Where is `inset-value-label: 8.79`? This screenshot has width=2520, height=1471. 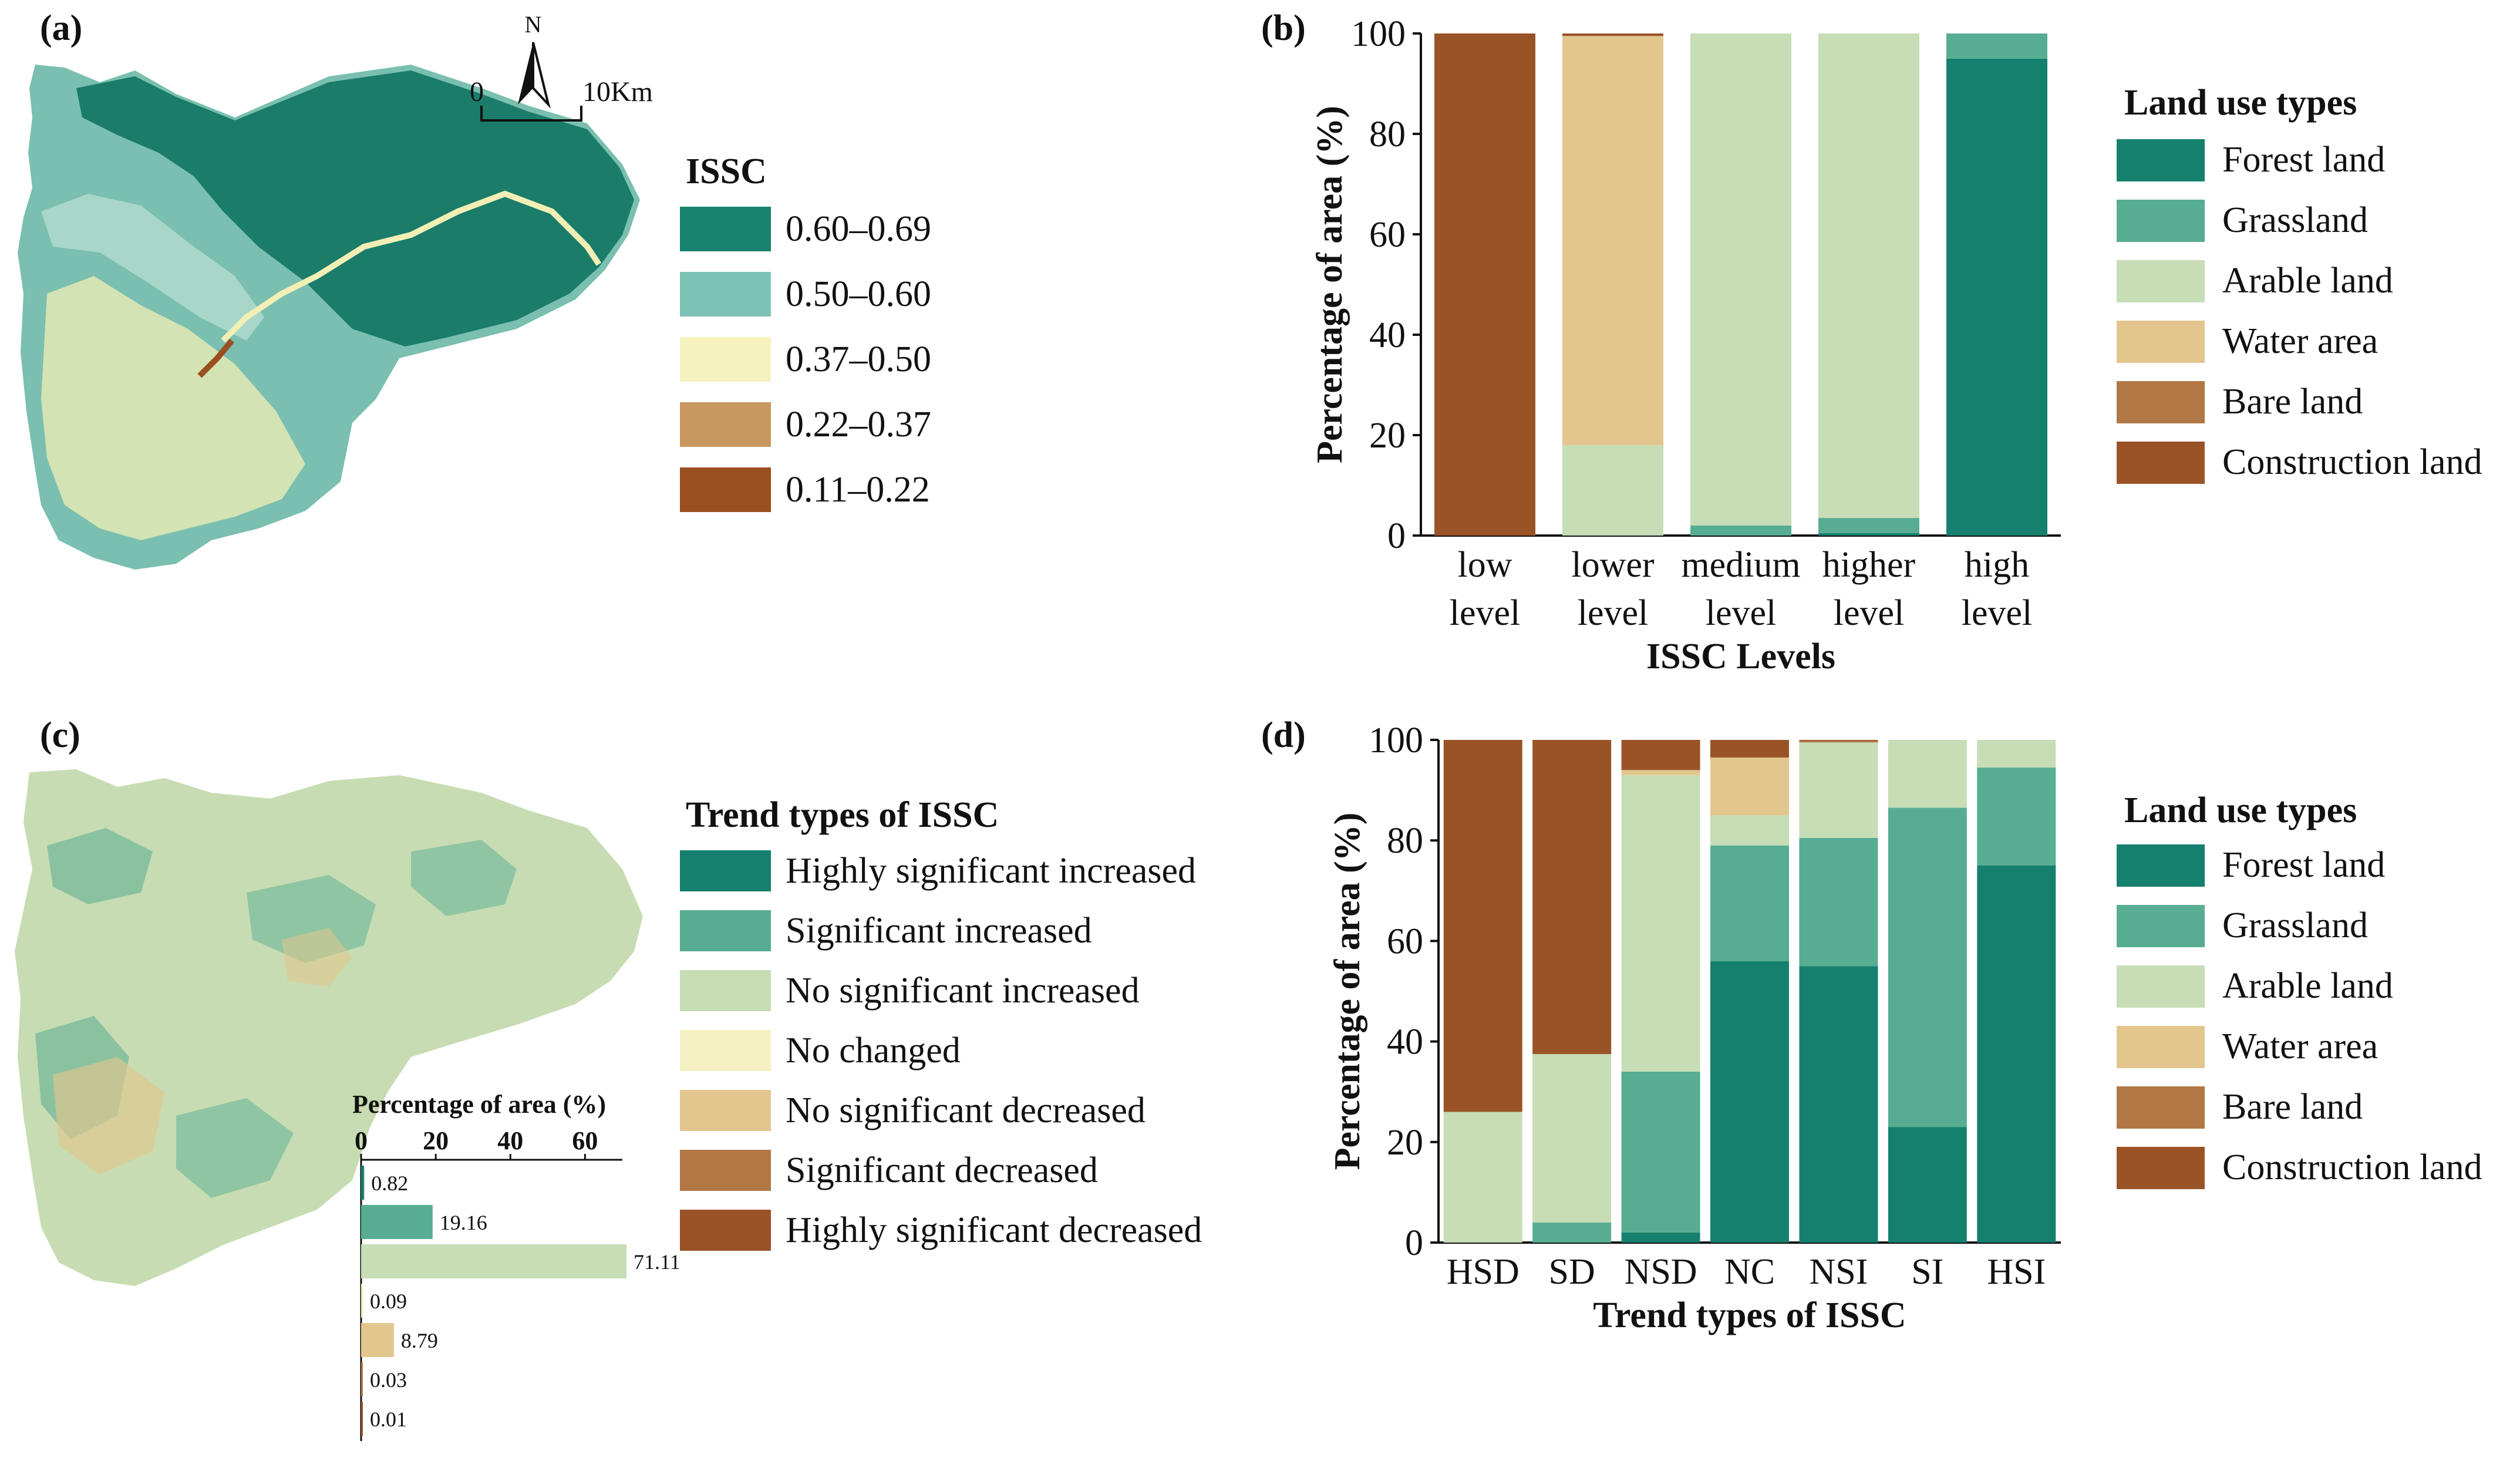 inset-value-label: 8.79 is located at coordinates (419, 1340).